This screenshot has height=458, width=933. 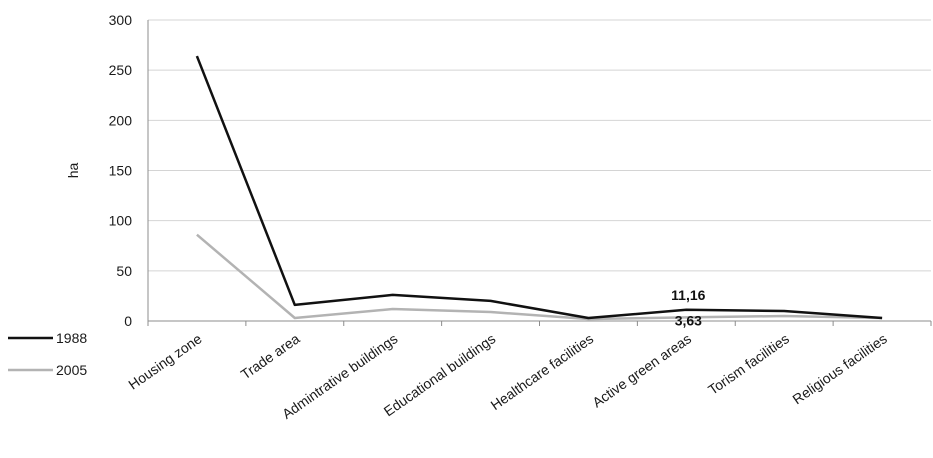 I want to click on y-tick-label: 50, so click(x=124, y=271).